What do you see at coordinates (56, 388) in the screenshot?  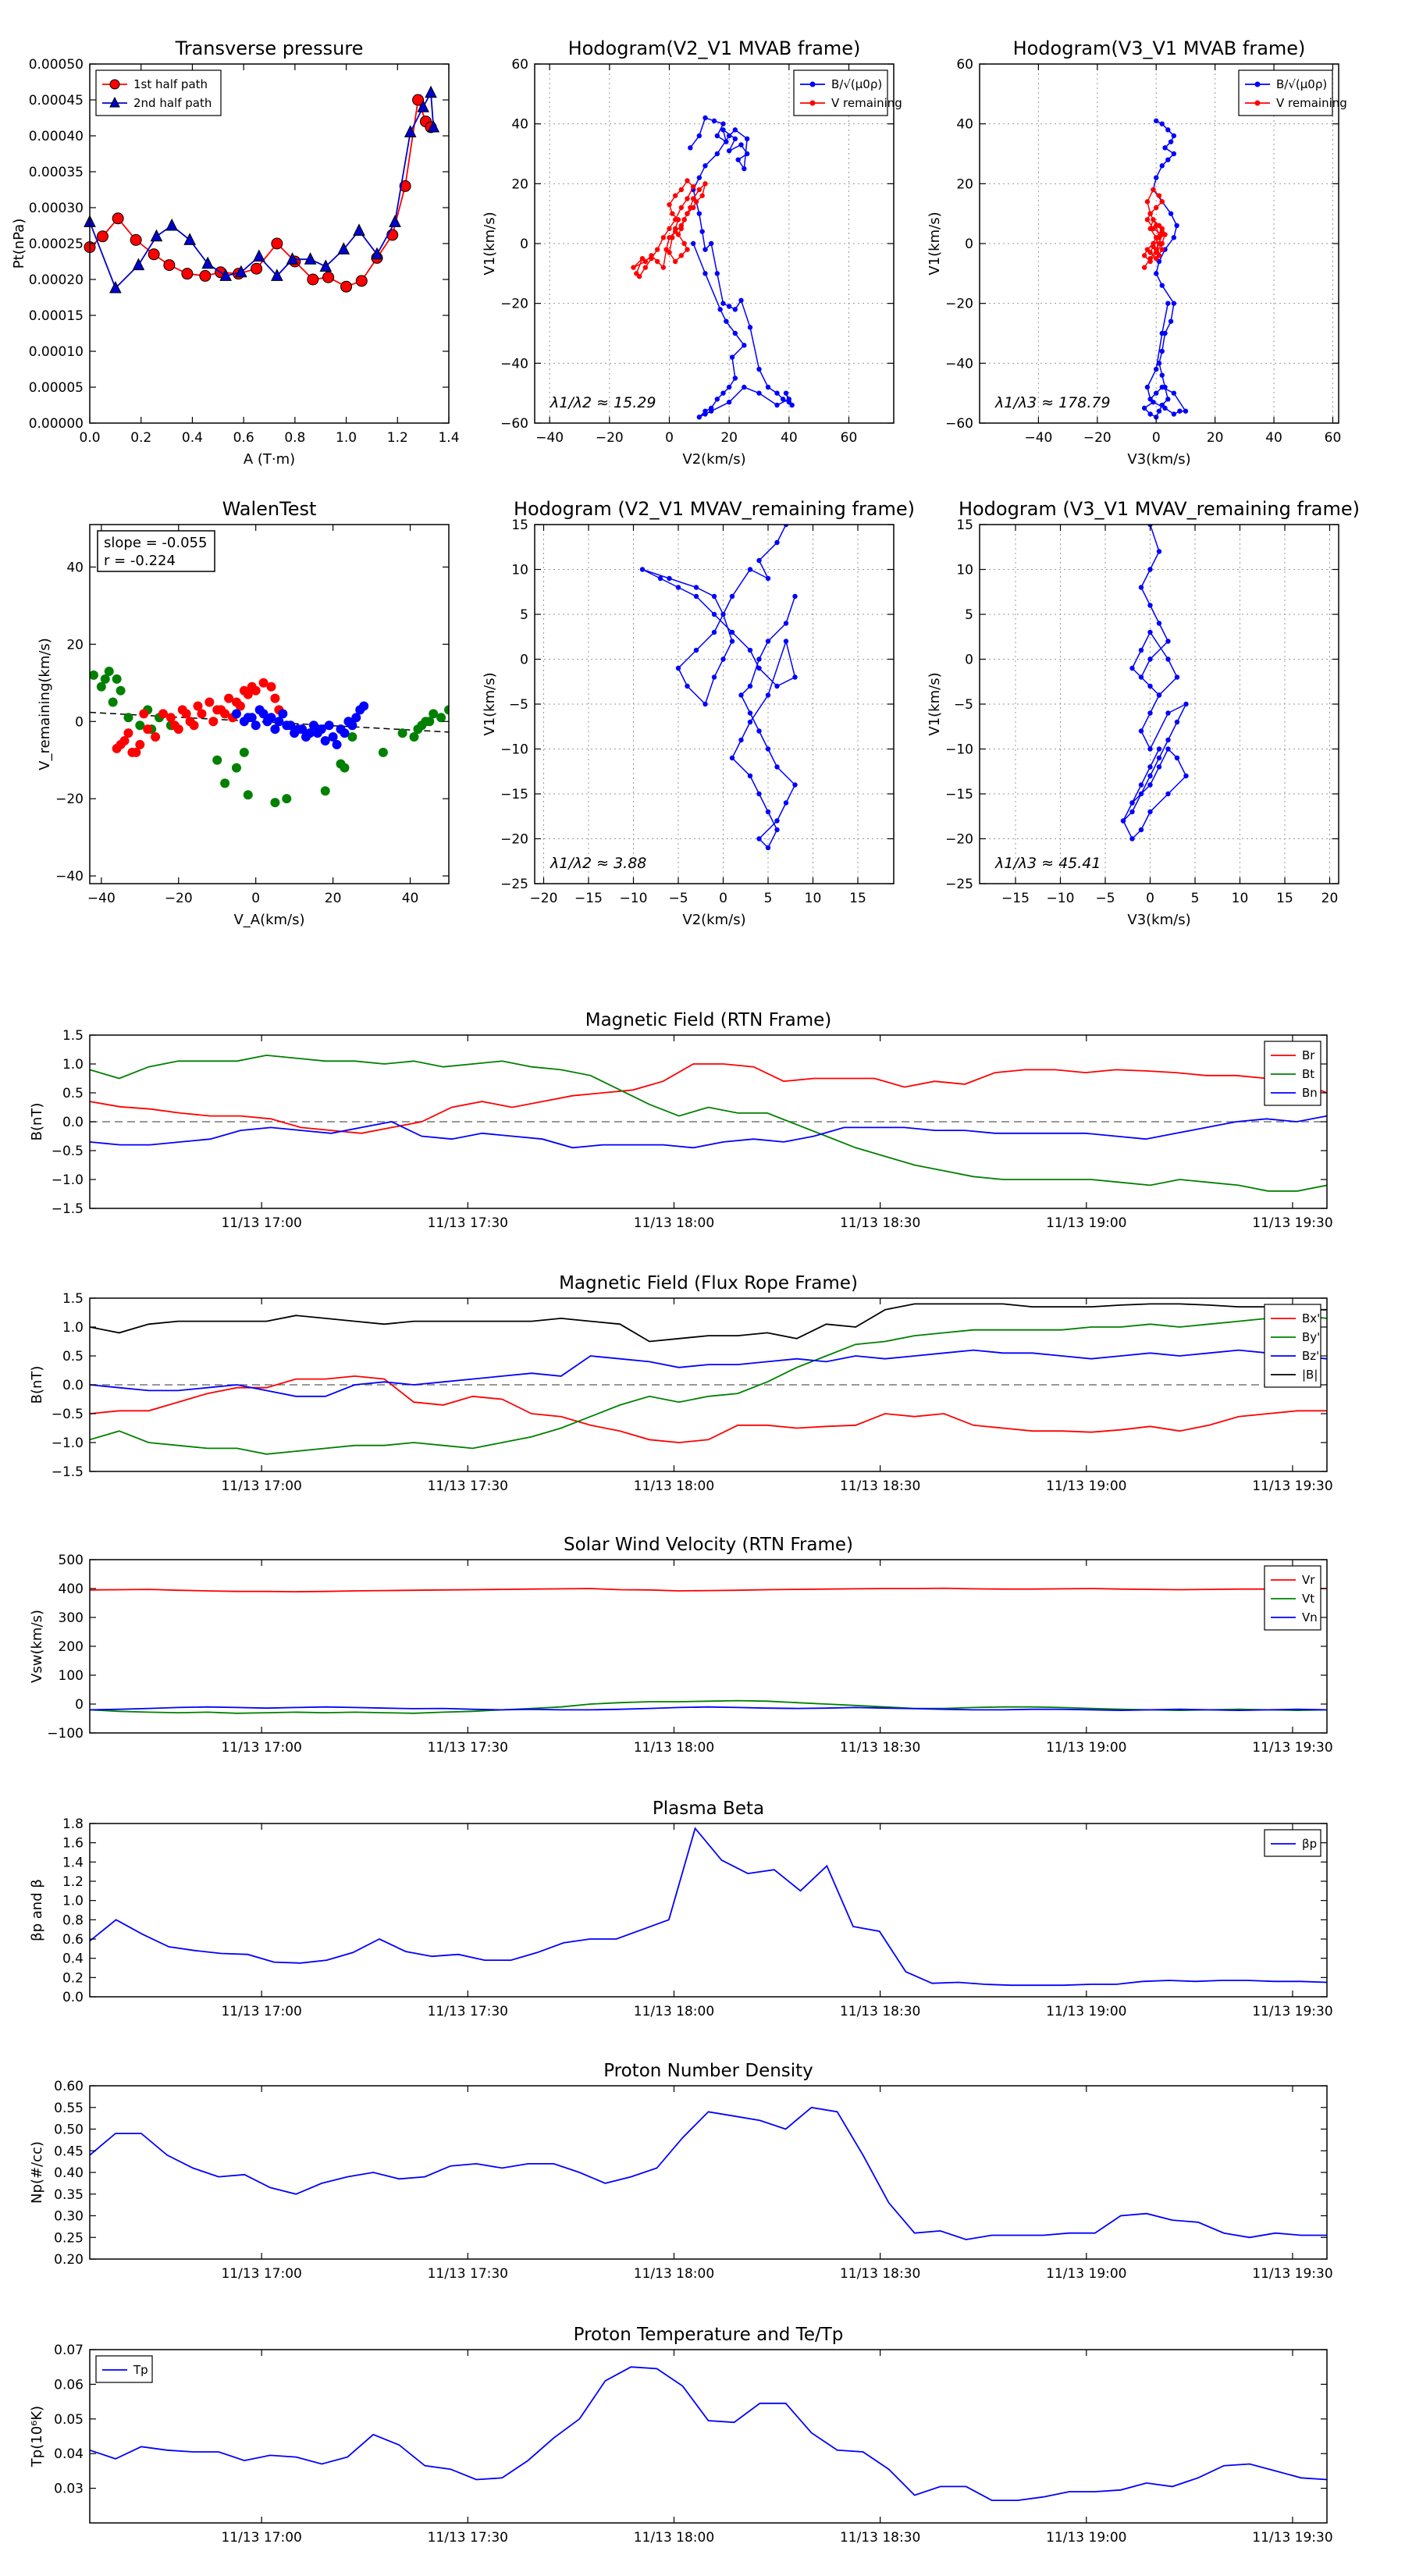 I see `y-tick-label: 0.00005` at bounding box center [56, 388].